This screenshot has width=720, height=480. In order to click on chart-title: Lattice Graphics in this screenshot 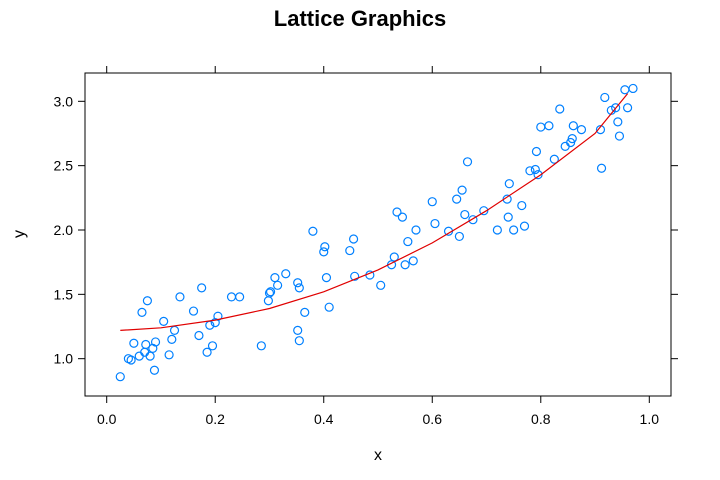, I will do `click(360, 18)`.